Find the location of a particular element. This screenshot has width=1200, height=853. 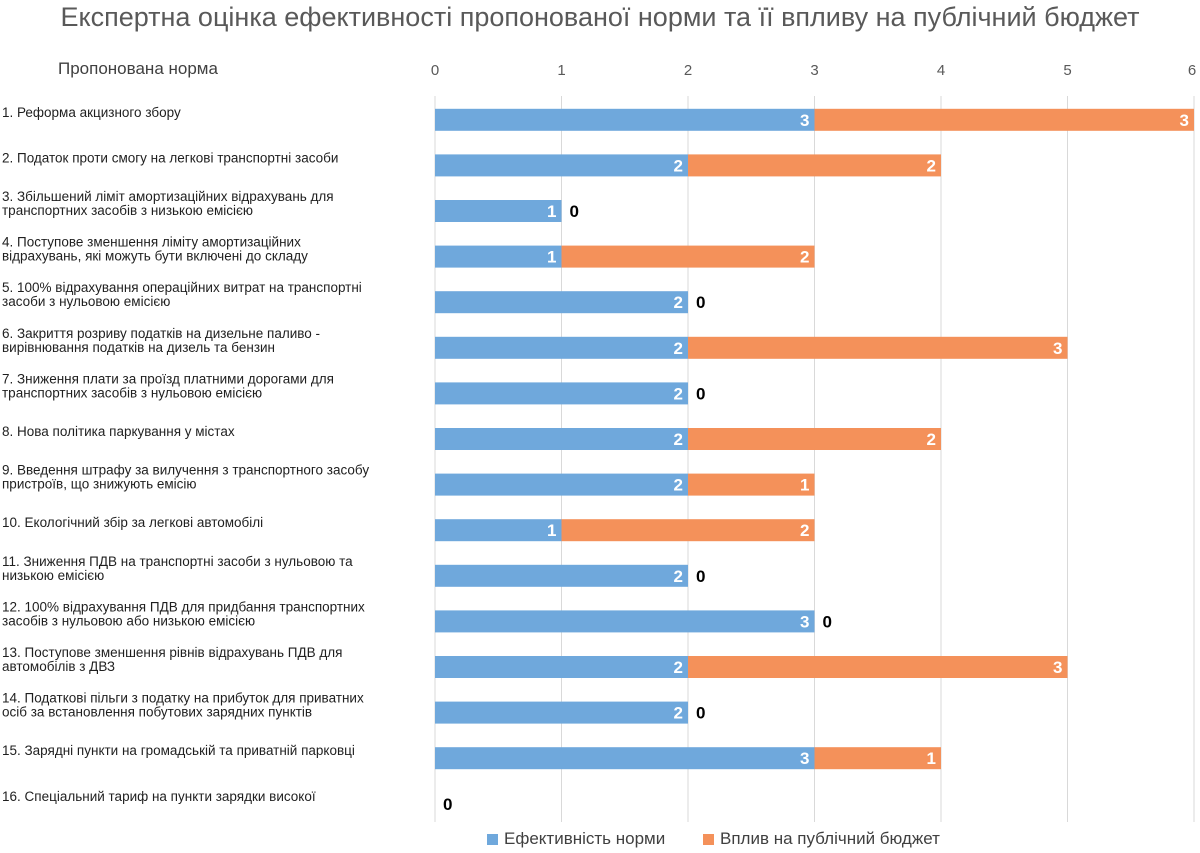

category-axis-header: Пропонована норма is located at coordinates (138, 68).